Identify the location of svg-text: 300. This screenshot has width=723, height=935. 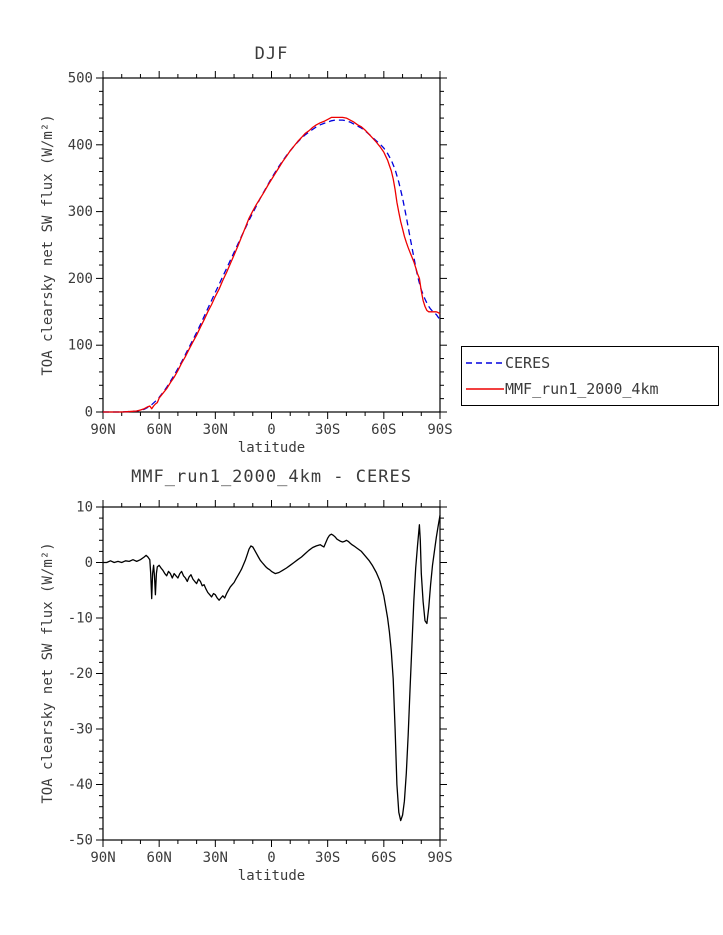
(80, 212).